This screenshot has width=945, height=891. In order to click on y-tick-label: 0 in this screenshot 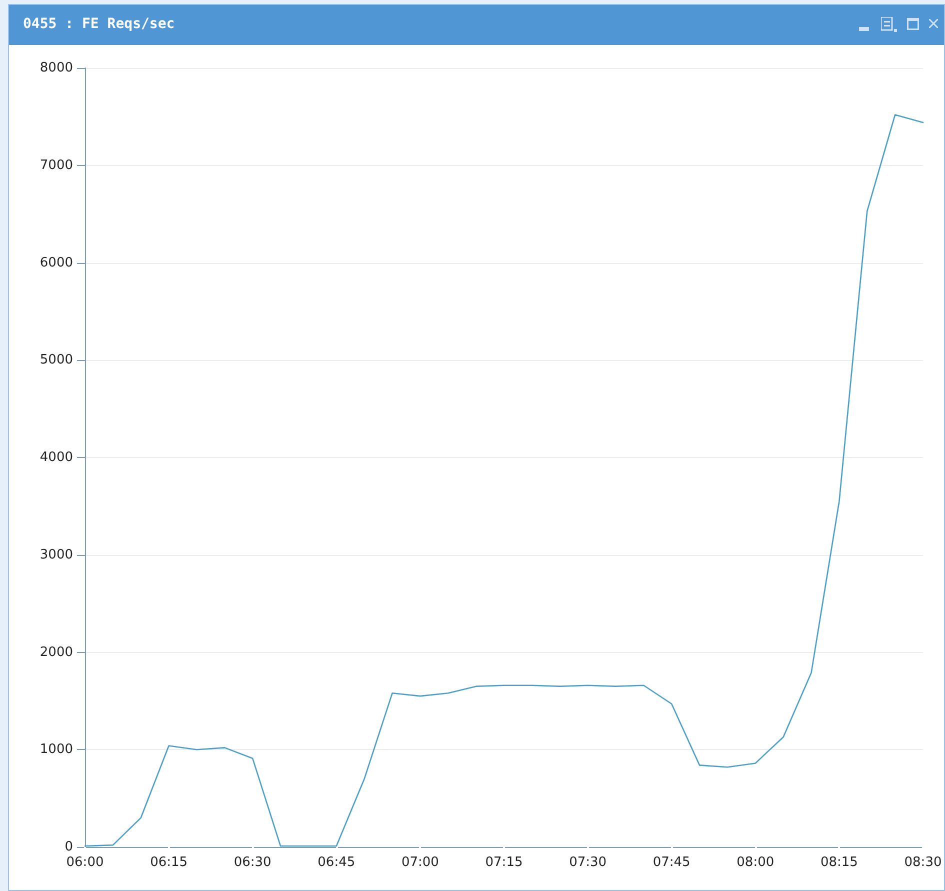, I will do `click(68, 847)`.